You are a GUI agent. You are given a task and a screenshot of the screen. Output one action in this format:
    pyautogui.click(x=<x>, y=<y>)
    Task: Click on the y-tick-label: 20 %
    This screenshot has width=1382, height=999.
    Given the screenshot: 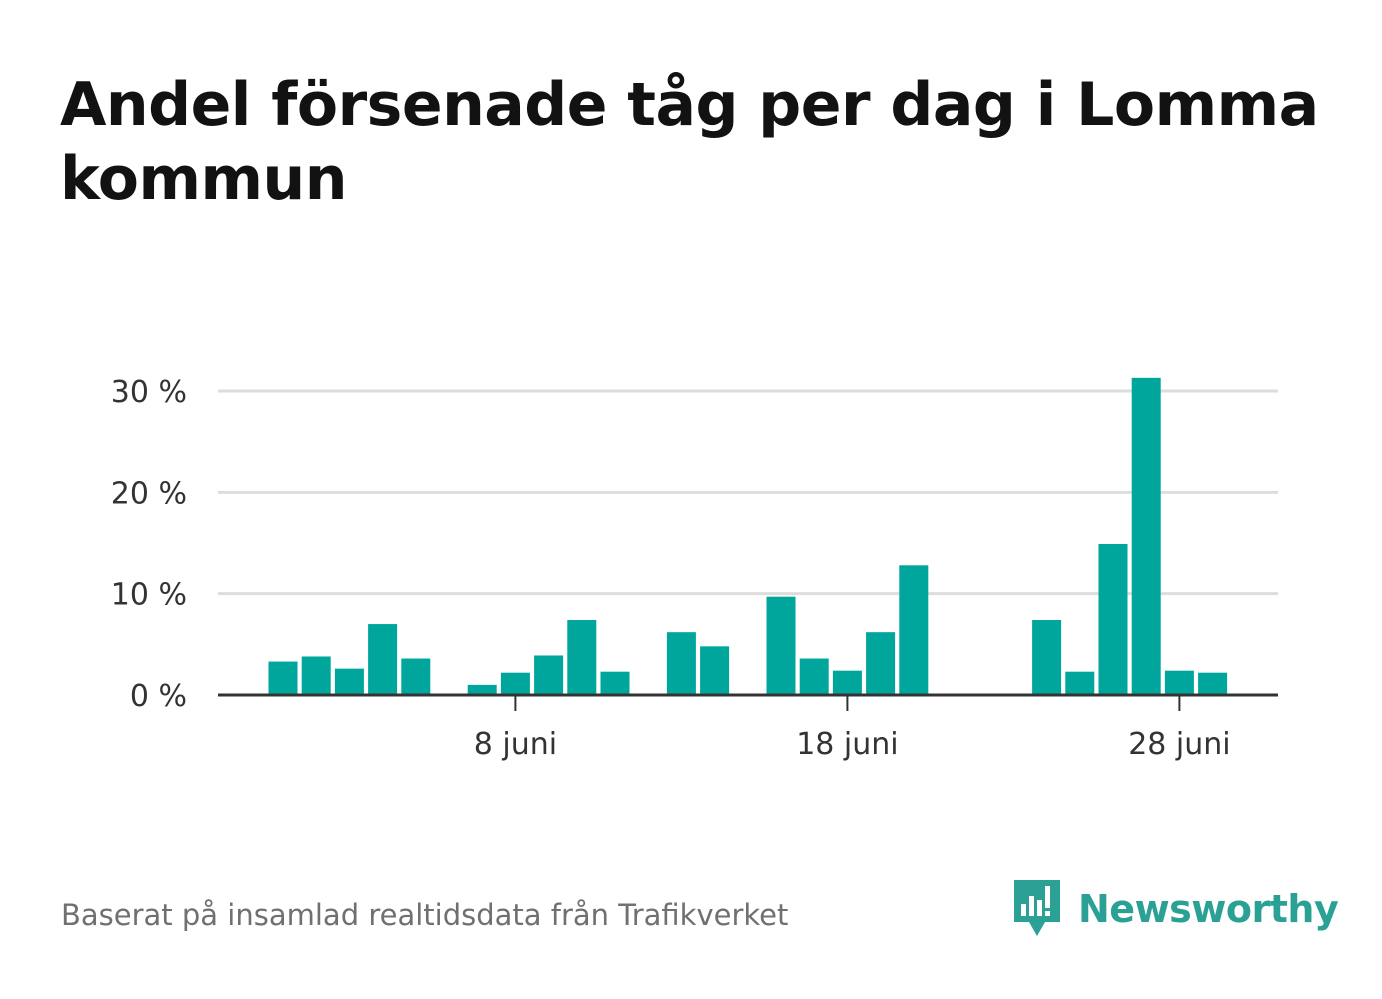 What is the action you would take?
    pyautogui.click(x=149, y=493)
    